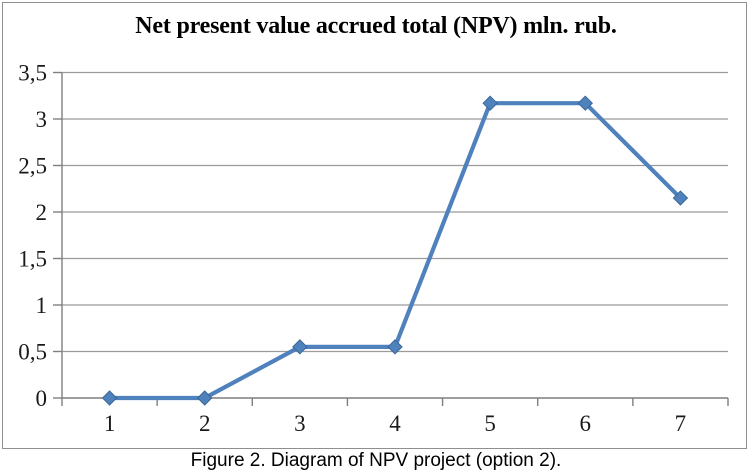  What do you see at coordinates (32, 166) in the screenshot?
I see `y-tick-label: 2,5` at bounding box center [32, 166].